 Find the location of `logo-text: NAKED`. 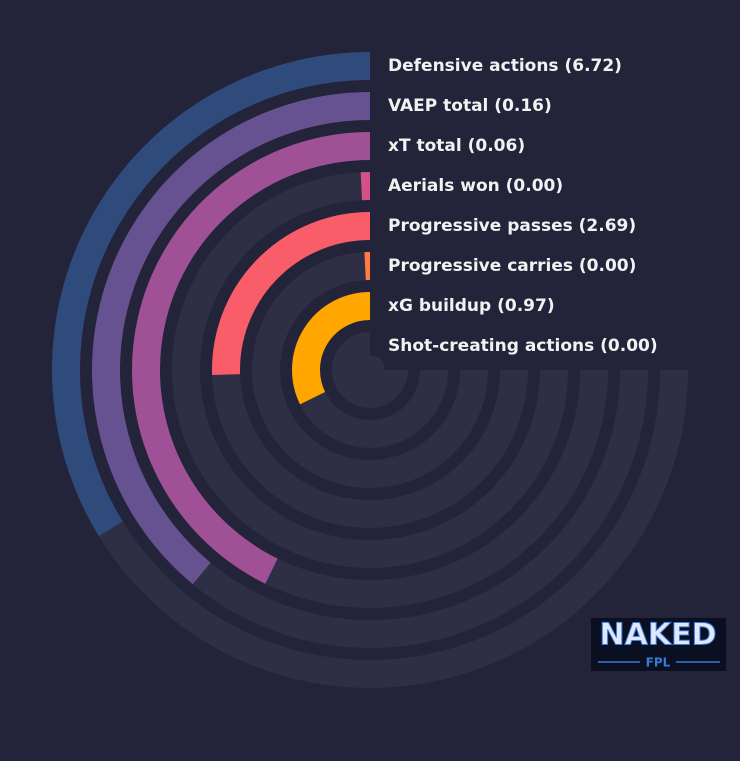

logo-text: NAKED is located at coordinates (658, 635).